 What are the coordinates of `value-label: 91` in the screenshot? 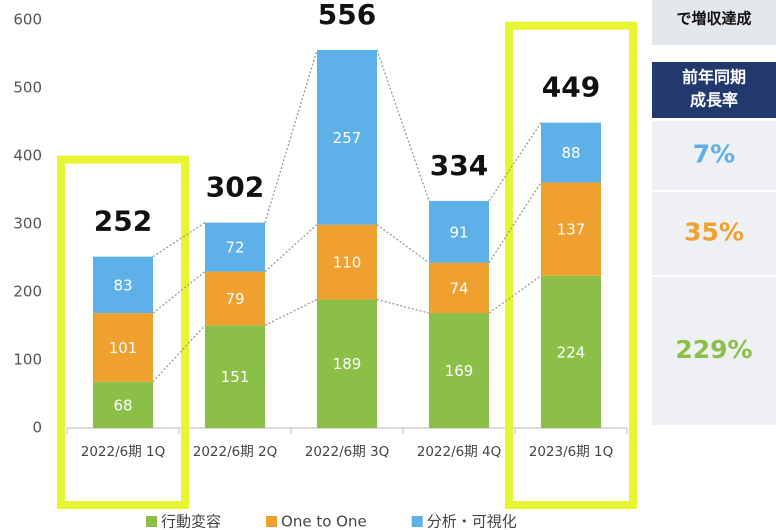 It's located at (458, 232).